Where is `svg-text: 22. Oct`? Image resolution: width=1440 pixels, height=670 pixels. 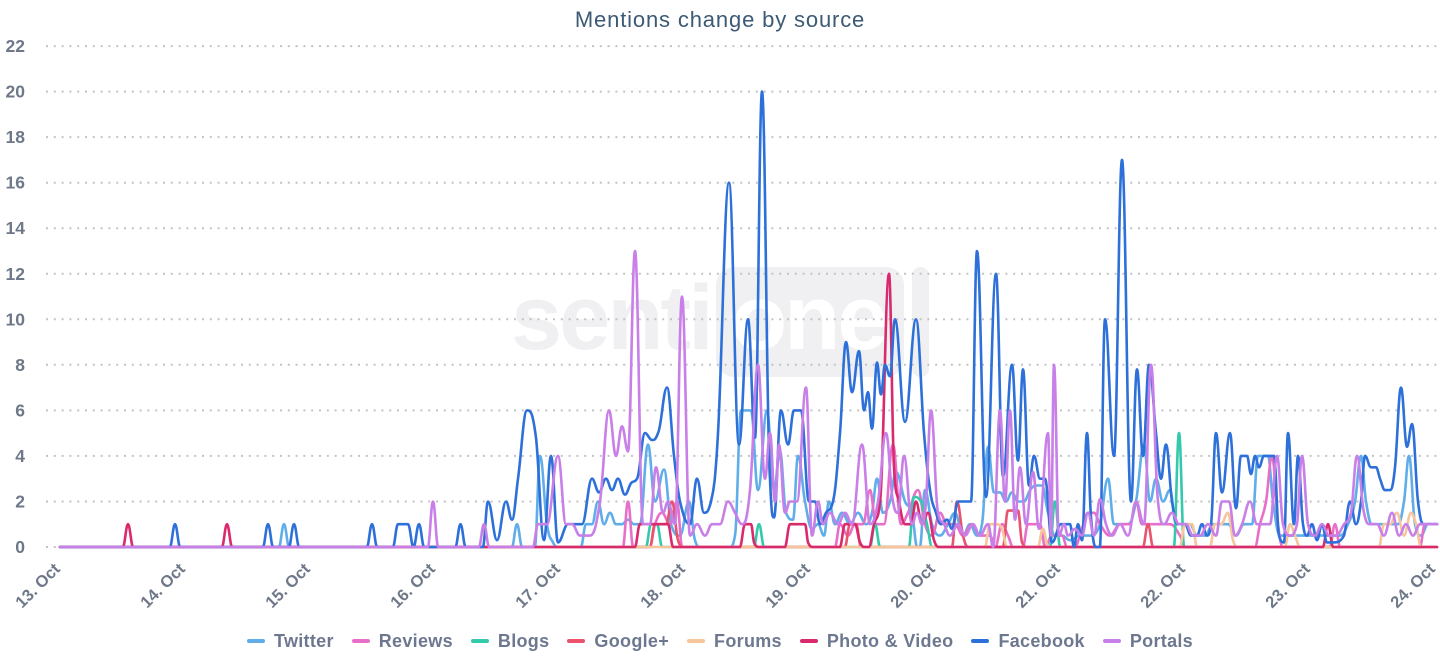
svg-text: 22. Oct is located at coordinates (1163, 586).